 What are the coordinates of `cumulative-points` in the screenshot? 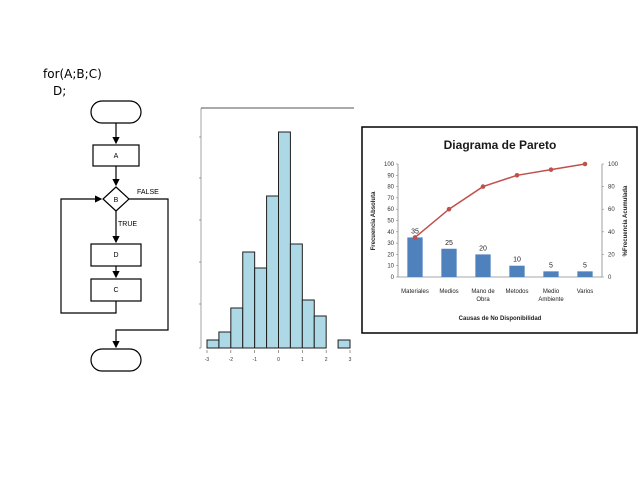 It's located at (500, 200).